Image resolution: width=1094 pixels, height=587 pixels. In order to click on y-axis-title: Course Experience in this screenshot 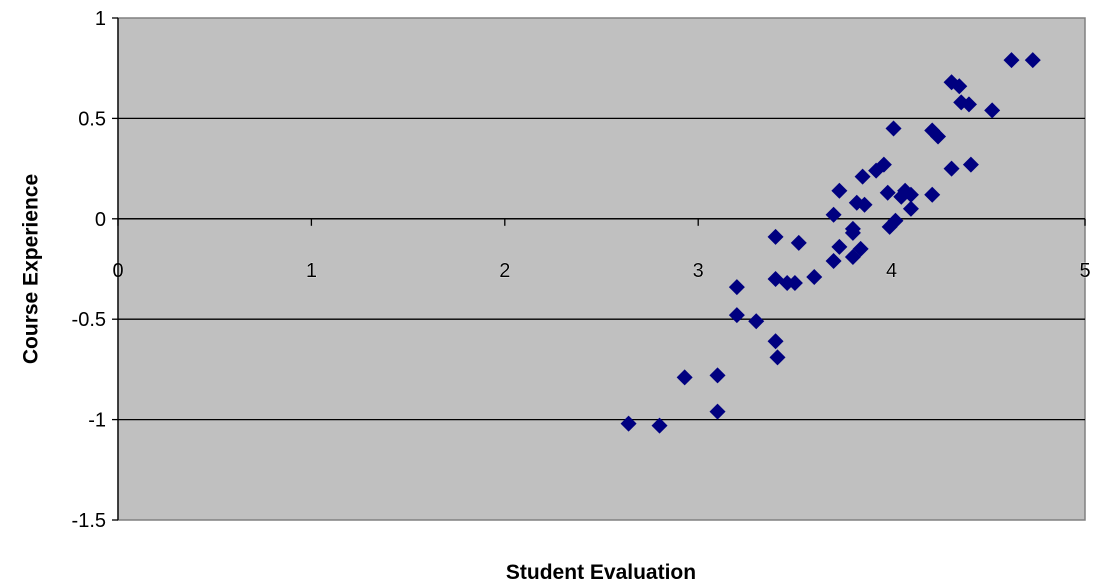, I will do `click(31, 269)`.